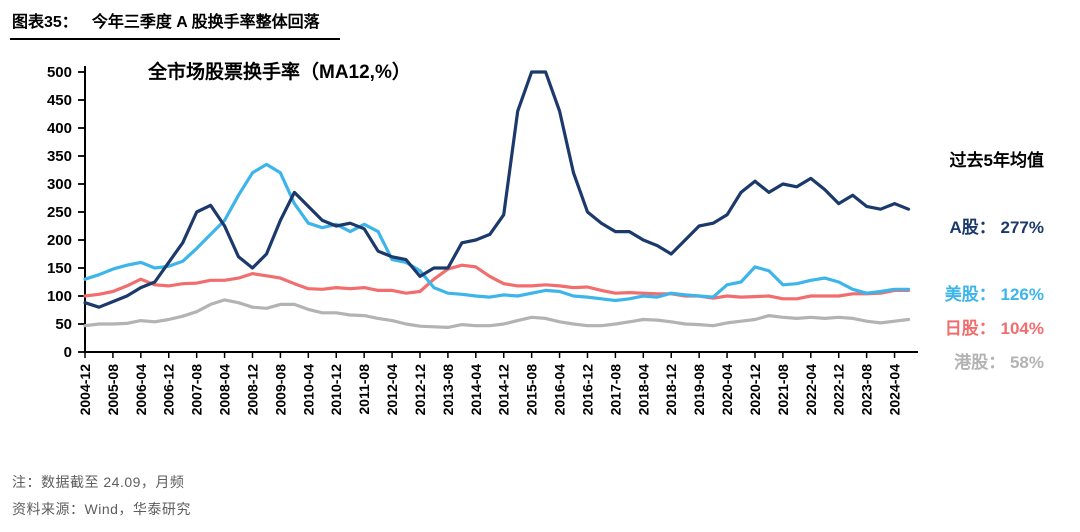  Describe the element at coordinates (615, 390) in the screenshot. I see `x-tick-label: 2017-08` at that location.